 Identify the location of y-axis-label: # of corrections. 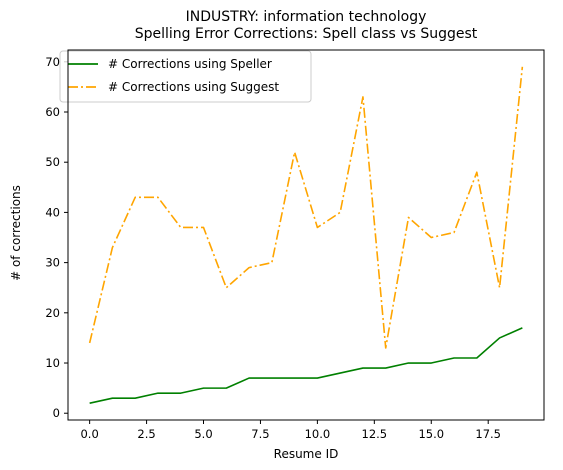
(16, 233).